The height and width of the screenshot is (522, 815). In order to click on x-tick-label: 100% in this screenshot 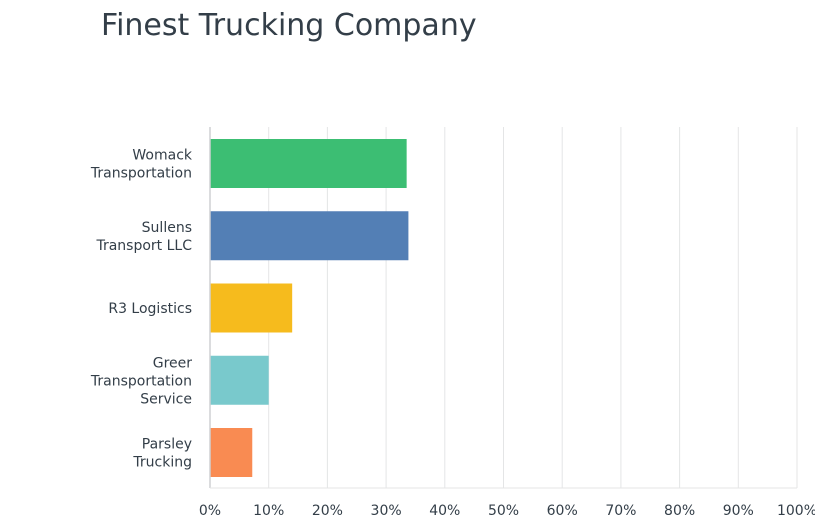, I will do `click(796, 511)`.